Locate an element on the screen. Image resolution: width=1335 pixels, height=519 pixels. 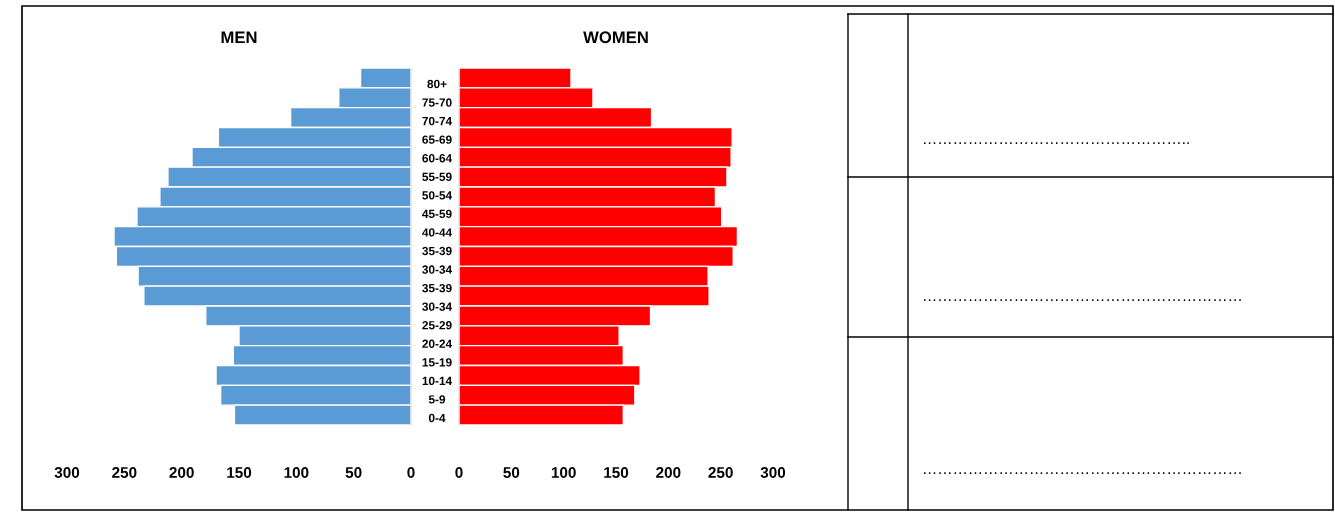
text: 20-24 is located at coordinates (437, 343).